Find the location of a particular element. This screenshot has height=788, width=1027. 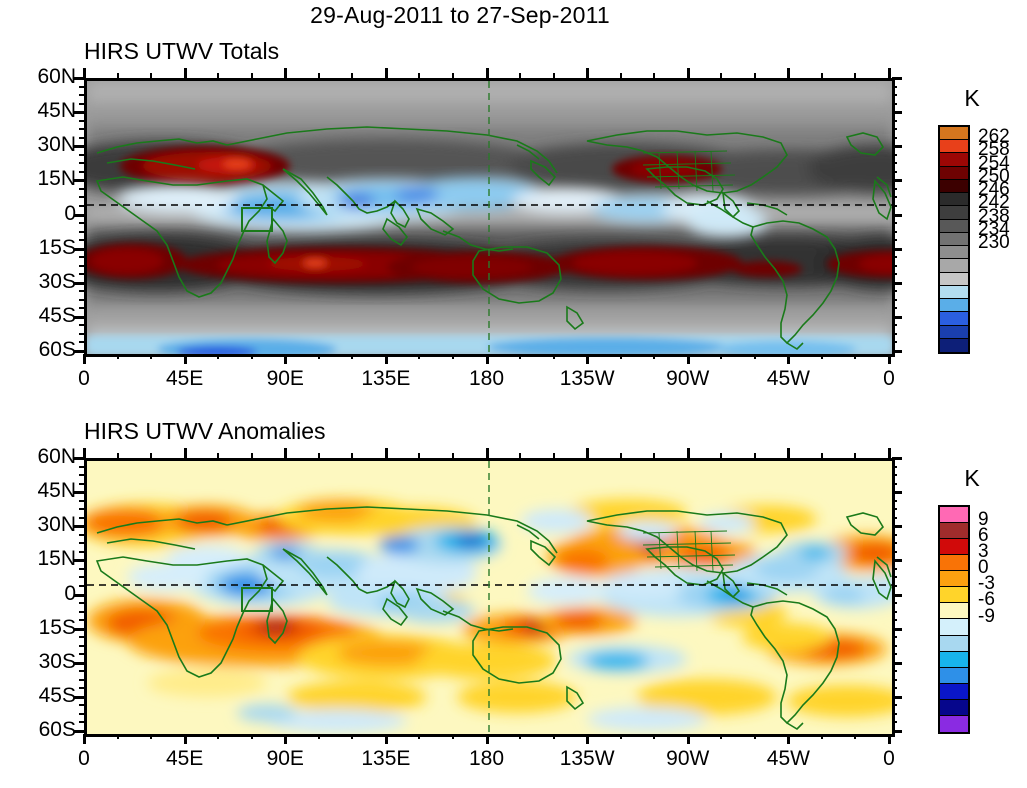

x-tick-label: 45W is located at coordinates (788, 758).